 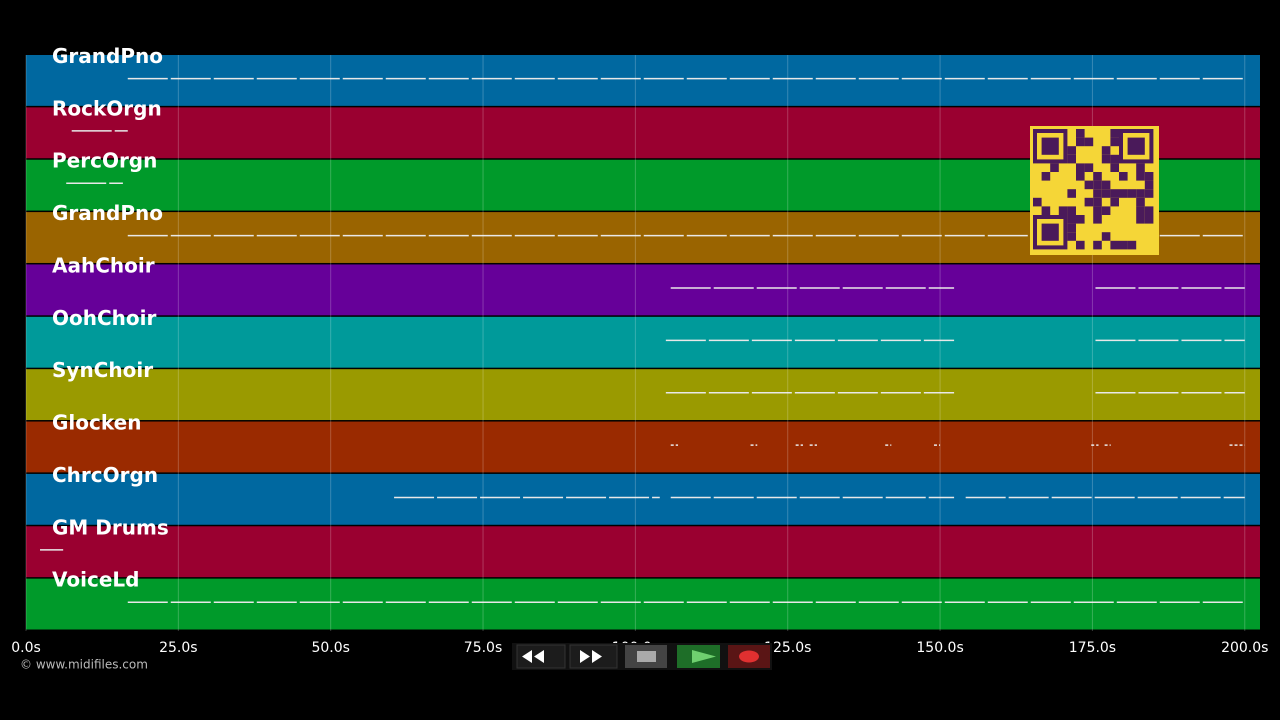 I want to click on track-name: SynChoir, so click(x=102, y=370).